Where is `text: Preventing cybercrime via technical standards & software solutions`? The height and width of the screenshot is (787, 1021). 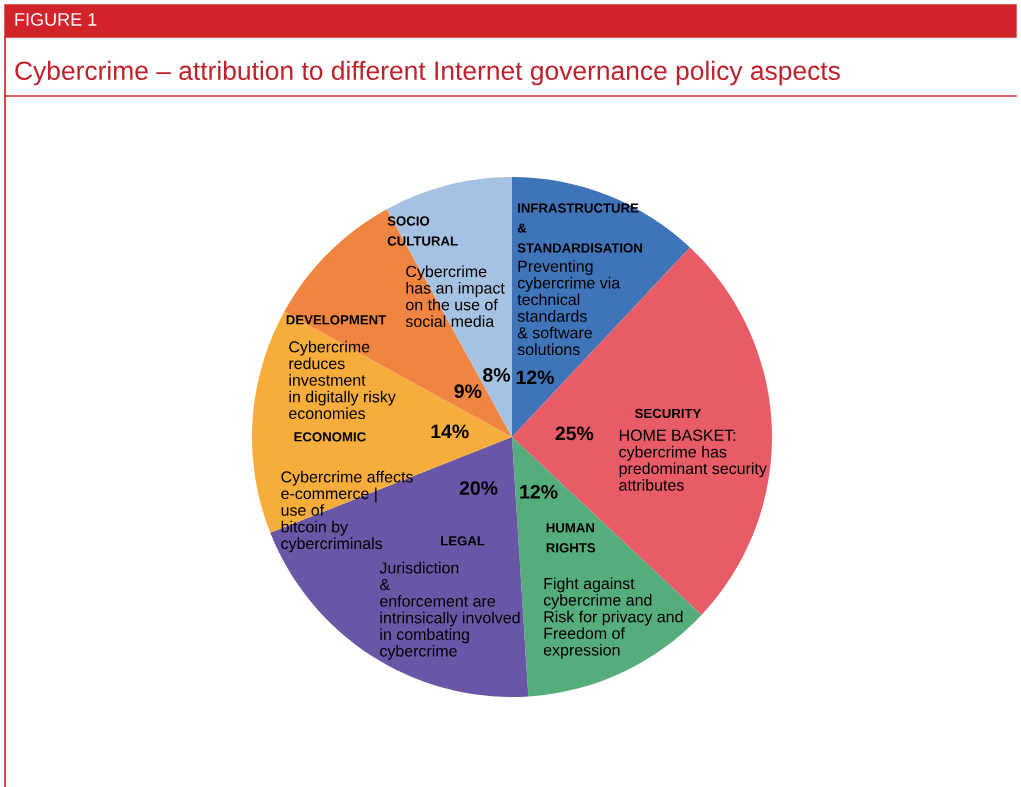 text: Preventing cybercrime via technical standards & software solutions is located at coordinates (569, 308).